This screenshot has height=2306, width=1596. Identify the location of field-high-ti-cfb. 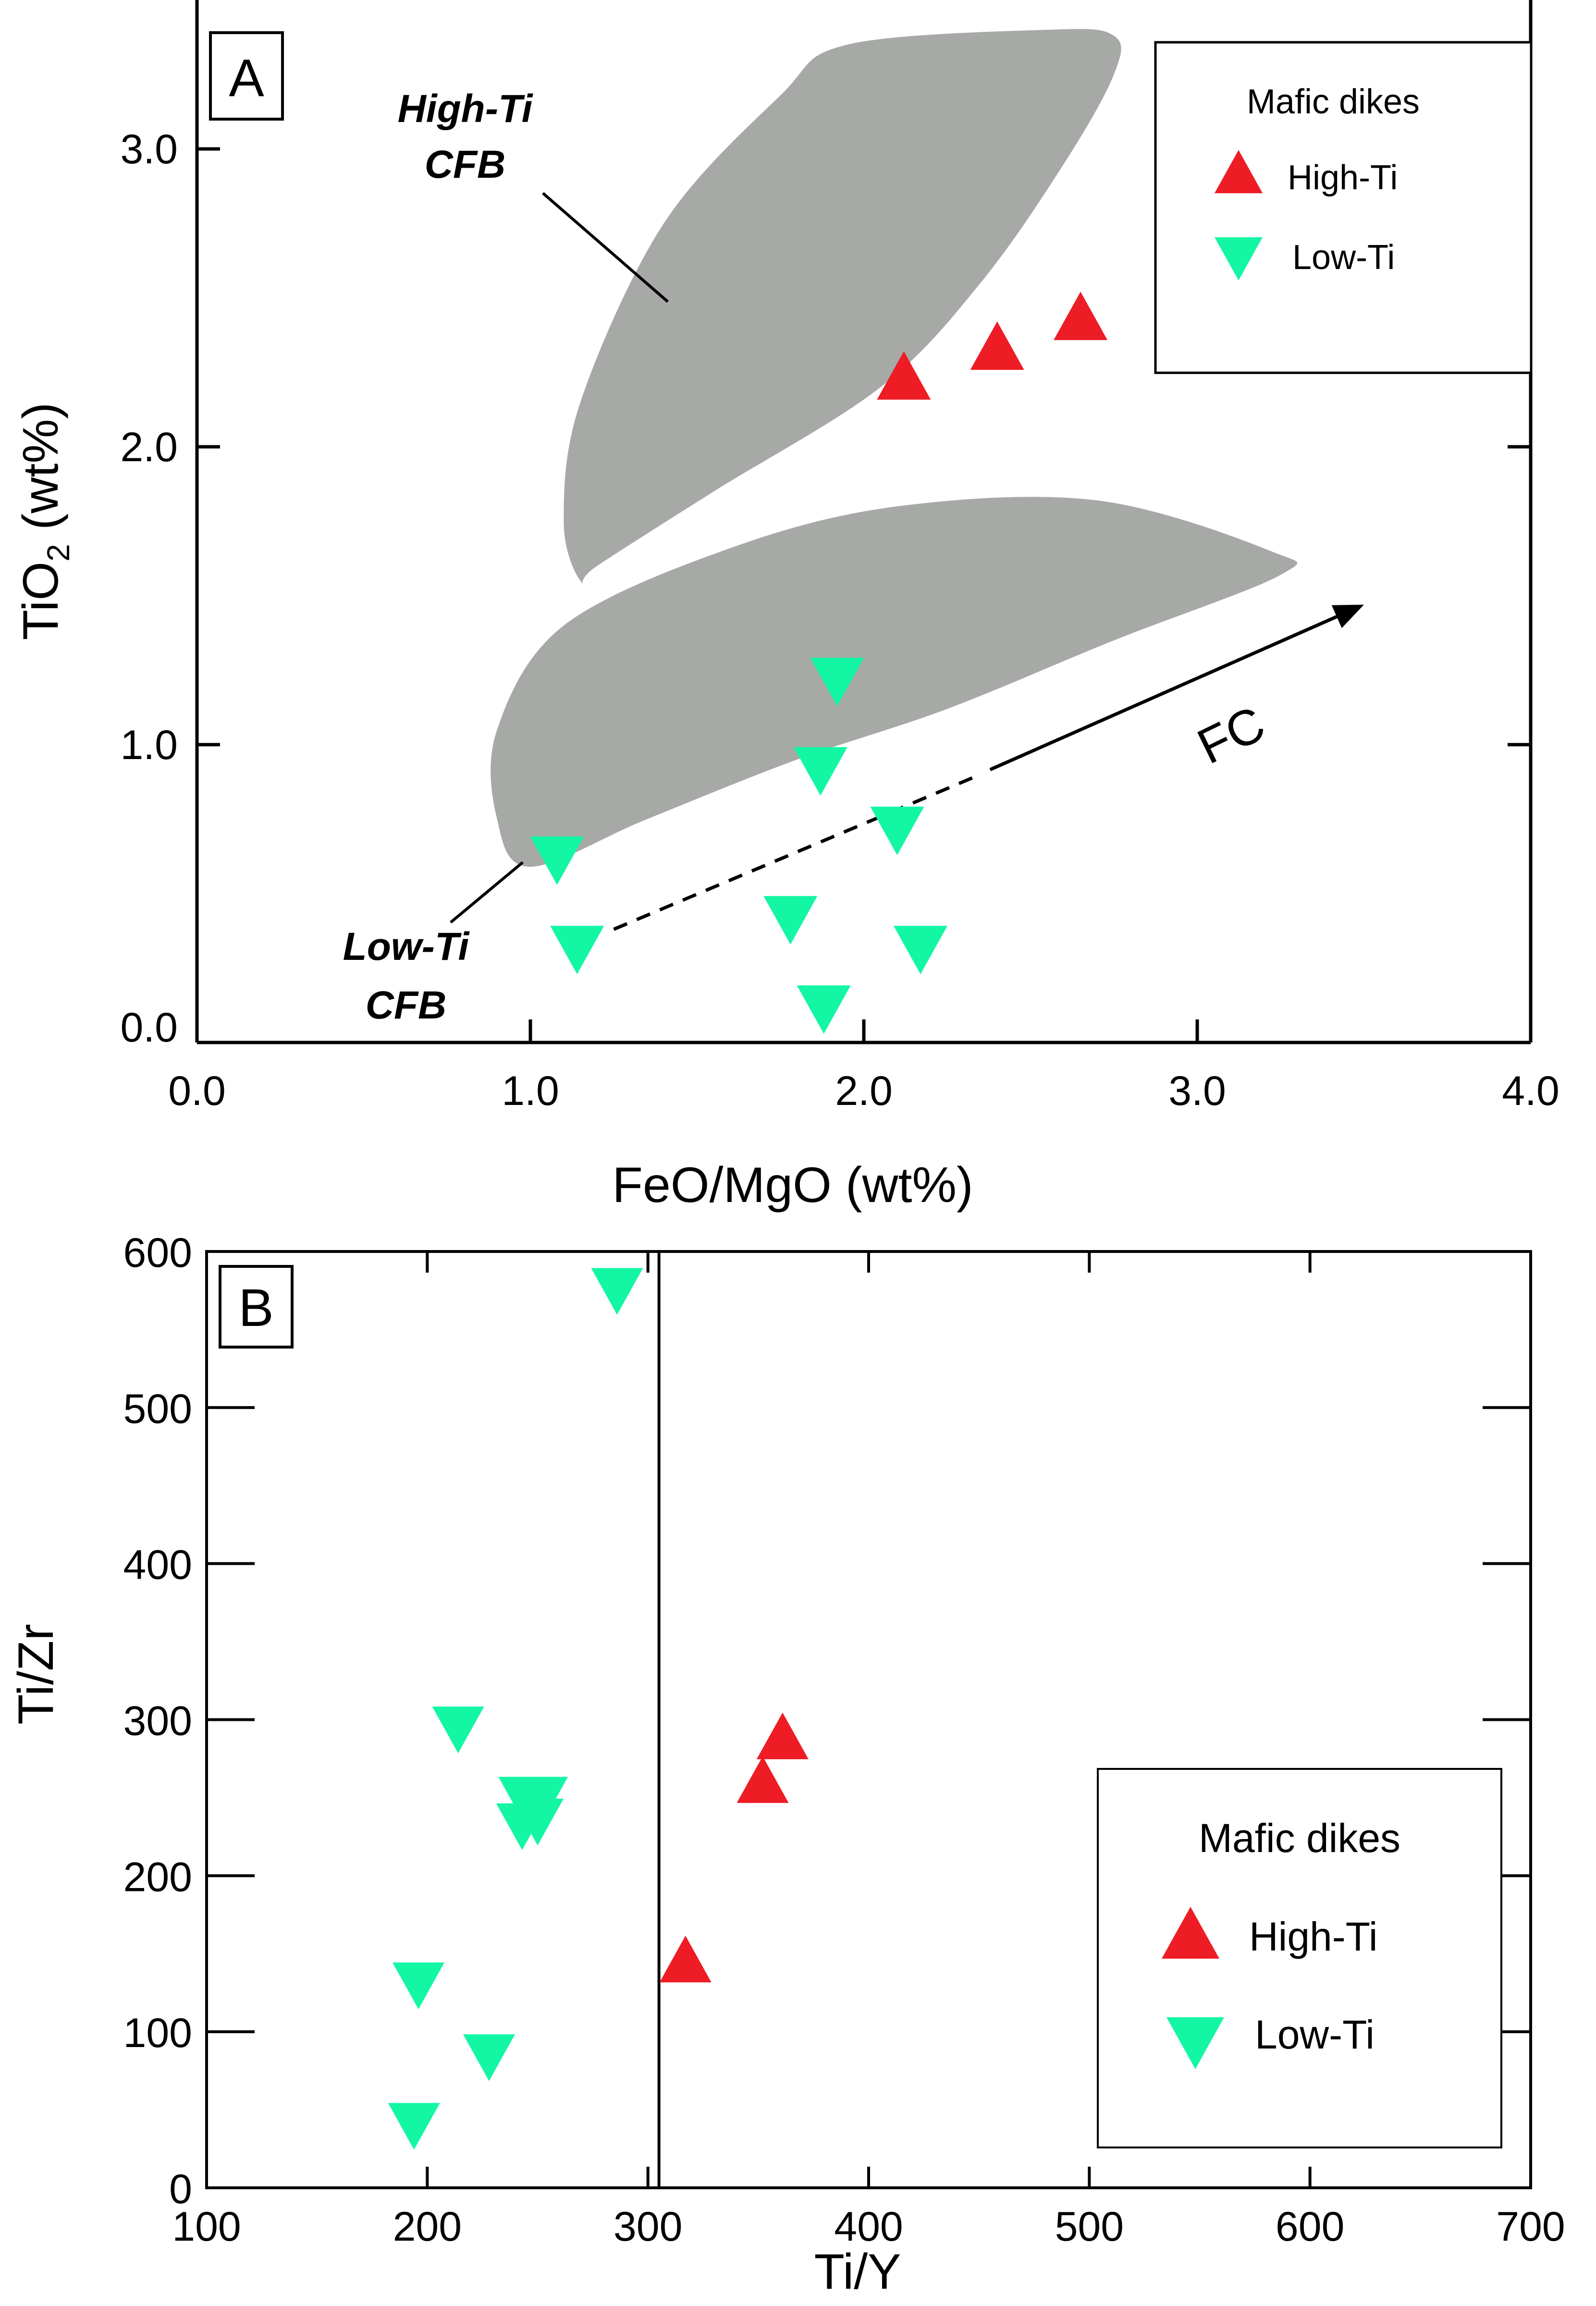
(842, 306).